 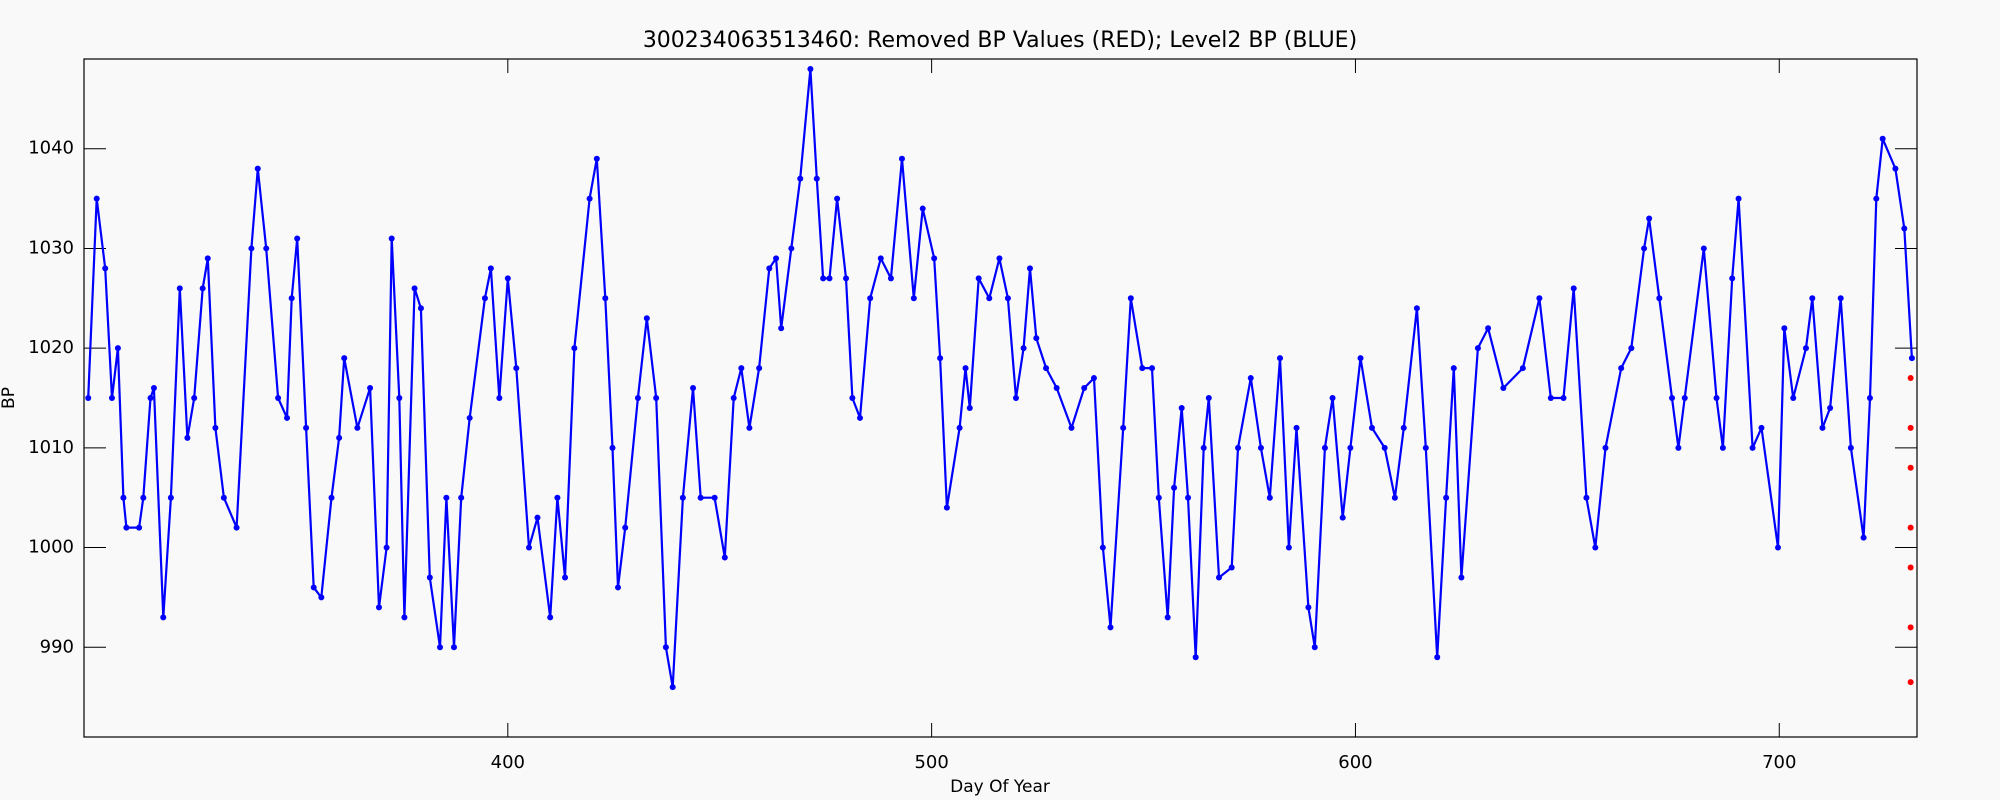 What do you see at coordinates (51, 547) in the screenshot?
I see `y-tick-label: 1000` at bounding box center [51, 547].